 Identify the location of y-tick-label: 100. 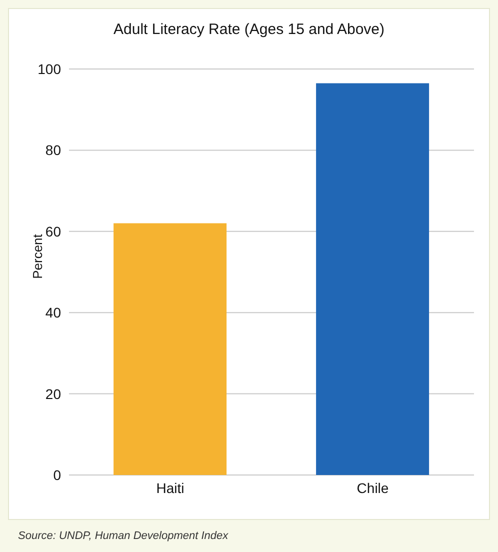
(50, 68).